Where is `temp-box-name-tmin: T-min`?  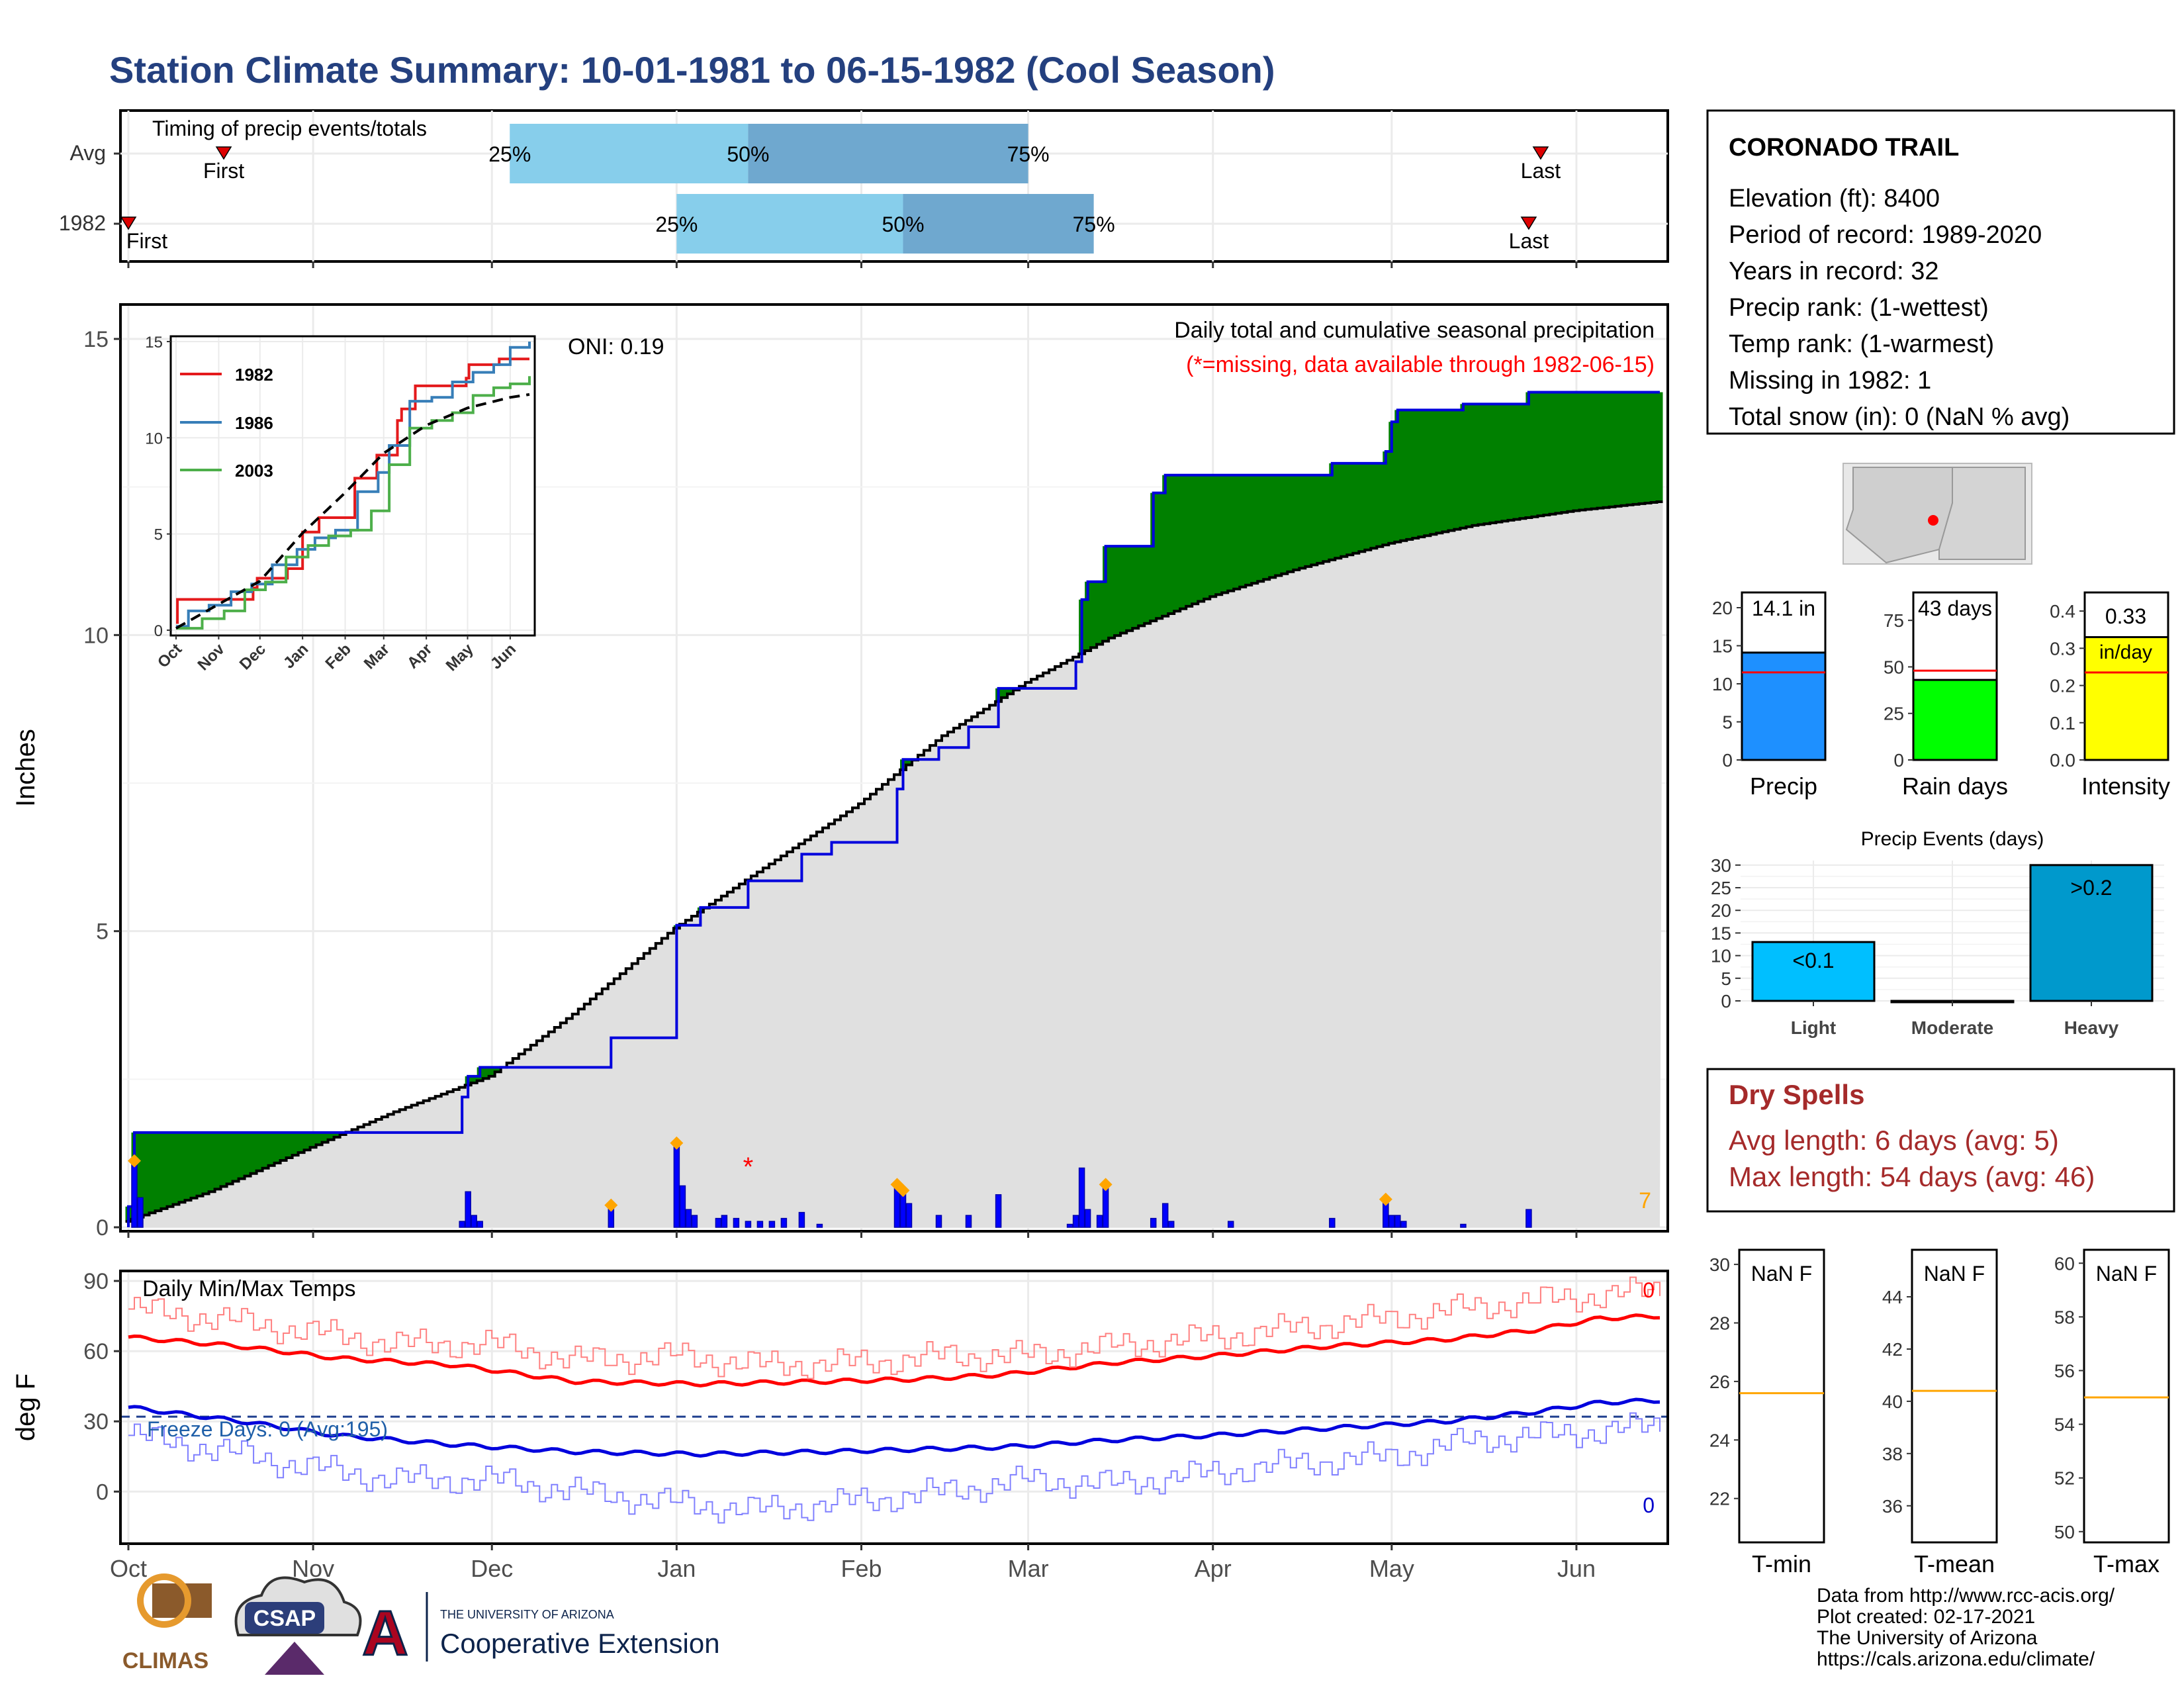 temp-box-name-tmin: T-min is located at coordinates (1781, 1563).